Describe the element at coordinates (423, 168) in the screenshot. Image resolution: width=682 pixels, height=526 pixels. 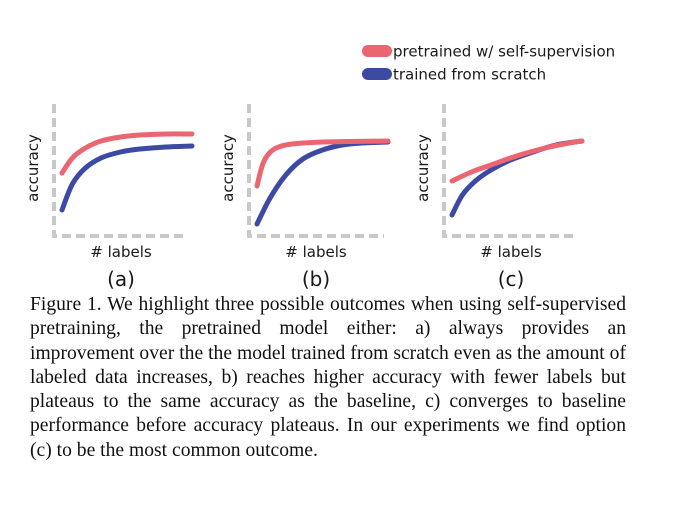
I see `panel-c-ylabel: accuracy` at that location.